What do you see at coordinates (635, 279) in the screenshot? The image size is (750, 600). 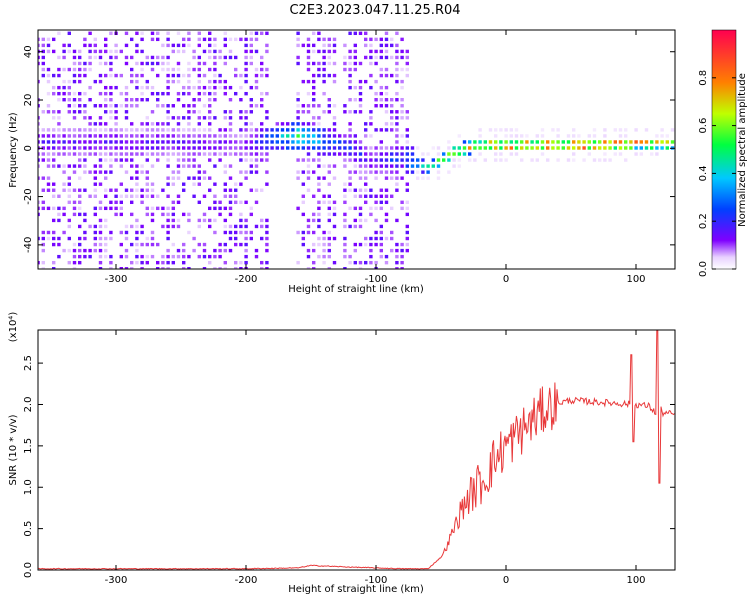 I see `spectrogram-x-tick-label: 100` at bounding box center [635, 279].